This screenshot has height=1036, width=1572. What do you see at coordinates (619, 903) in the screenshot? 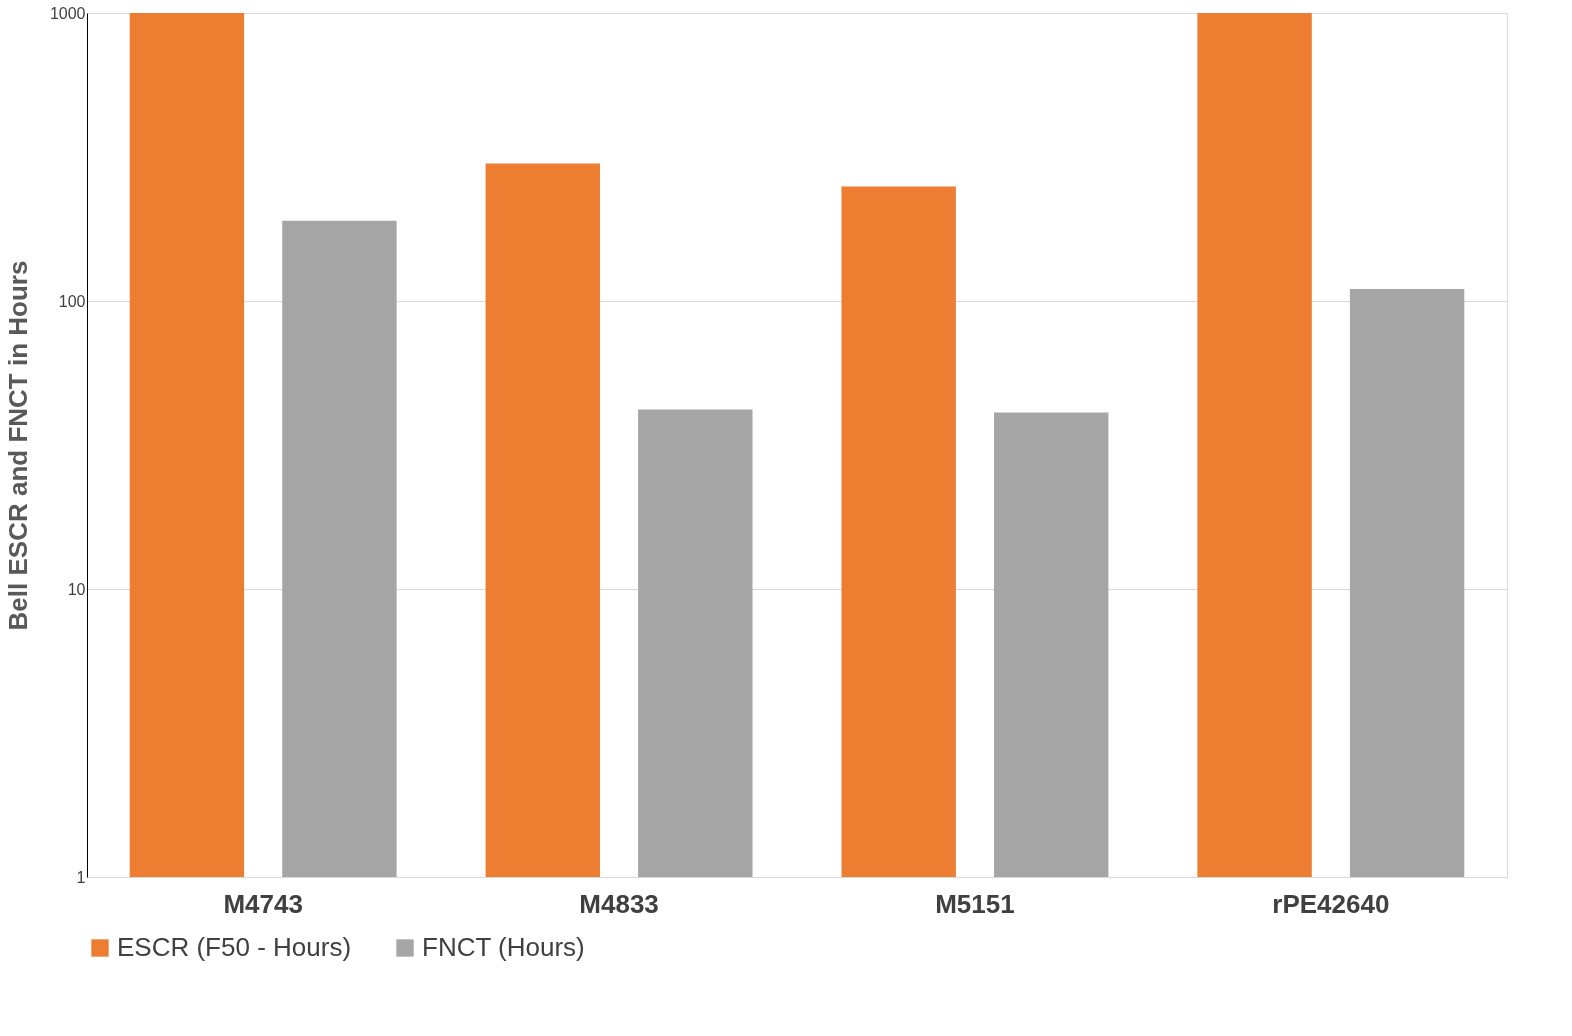
I see `x-tick-label: M4833` at bounding box center [619, 903].